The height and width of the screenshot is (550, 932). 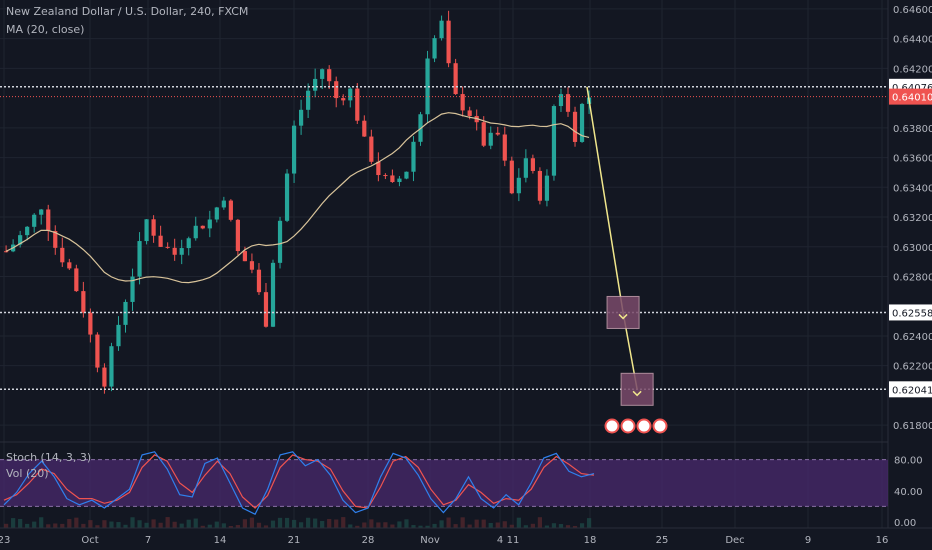 I want to click on price-tick-label: 0.63000, so click(x=912, y=248).